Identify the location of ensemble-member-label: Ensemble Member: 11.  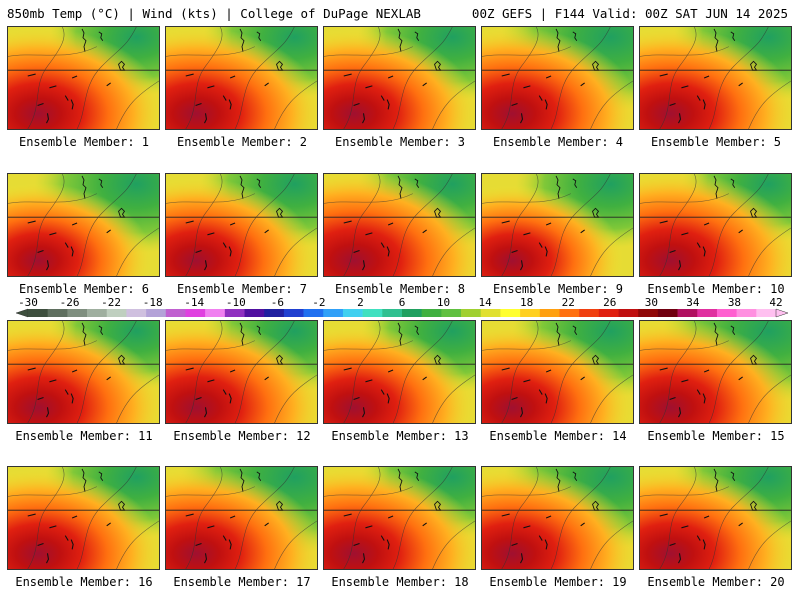
(84, 436).